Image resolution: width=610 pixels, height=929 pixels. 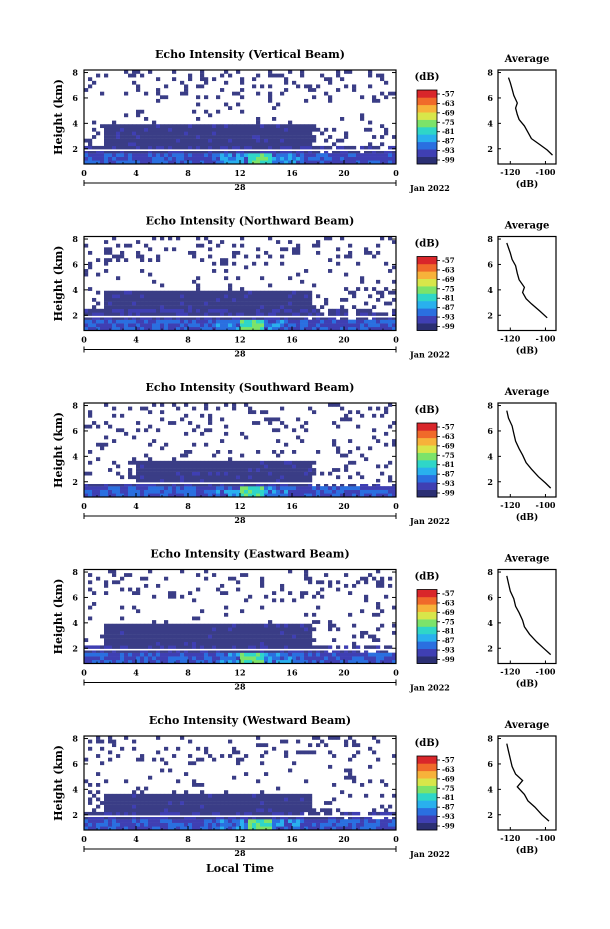 I want to click on y-tick-label: 4, so click(x=75, y=456).